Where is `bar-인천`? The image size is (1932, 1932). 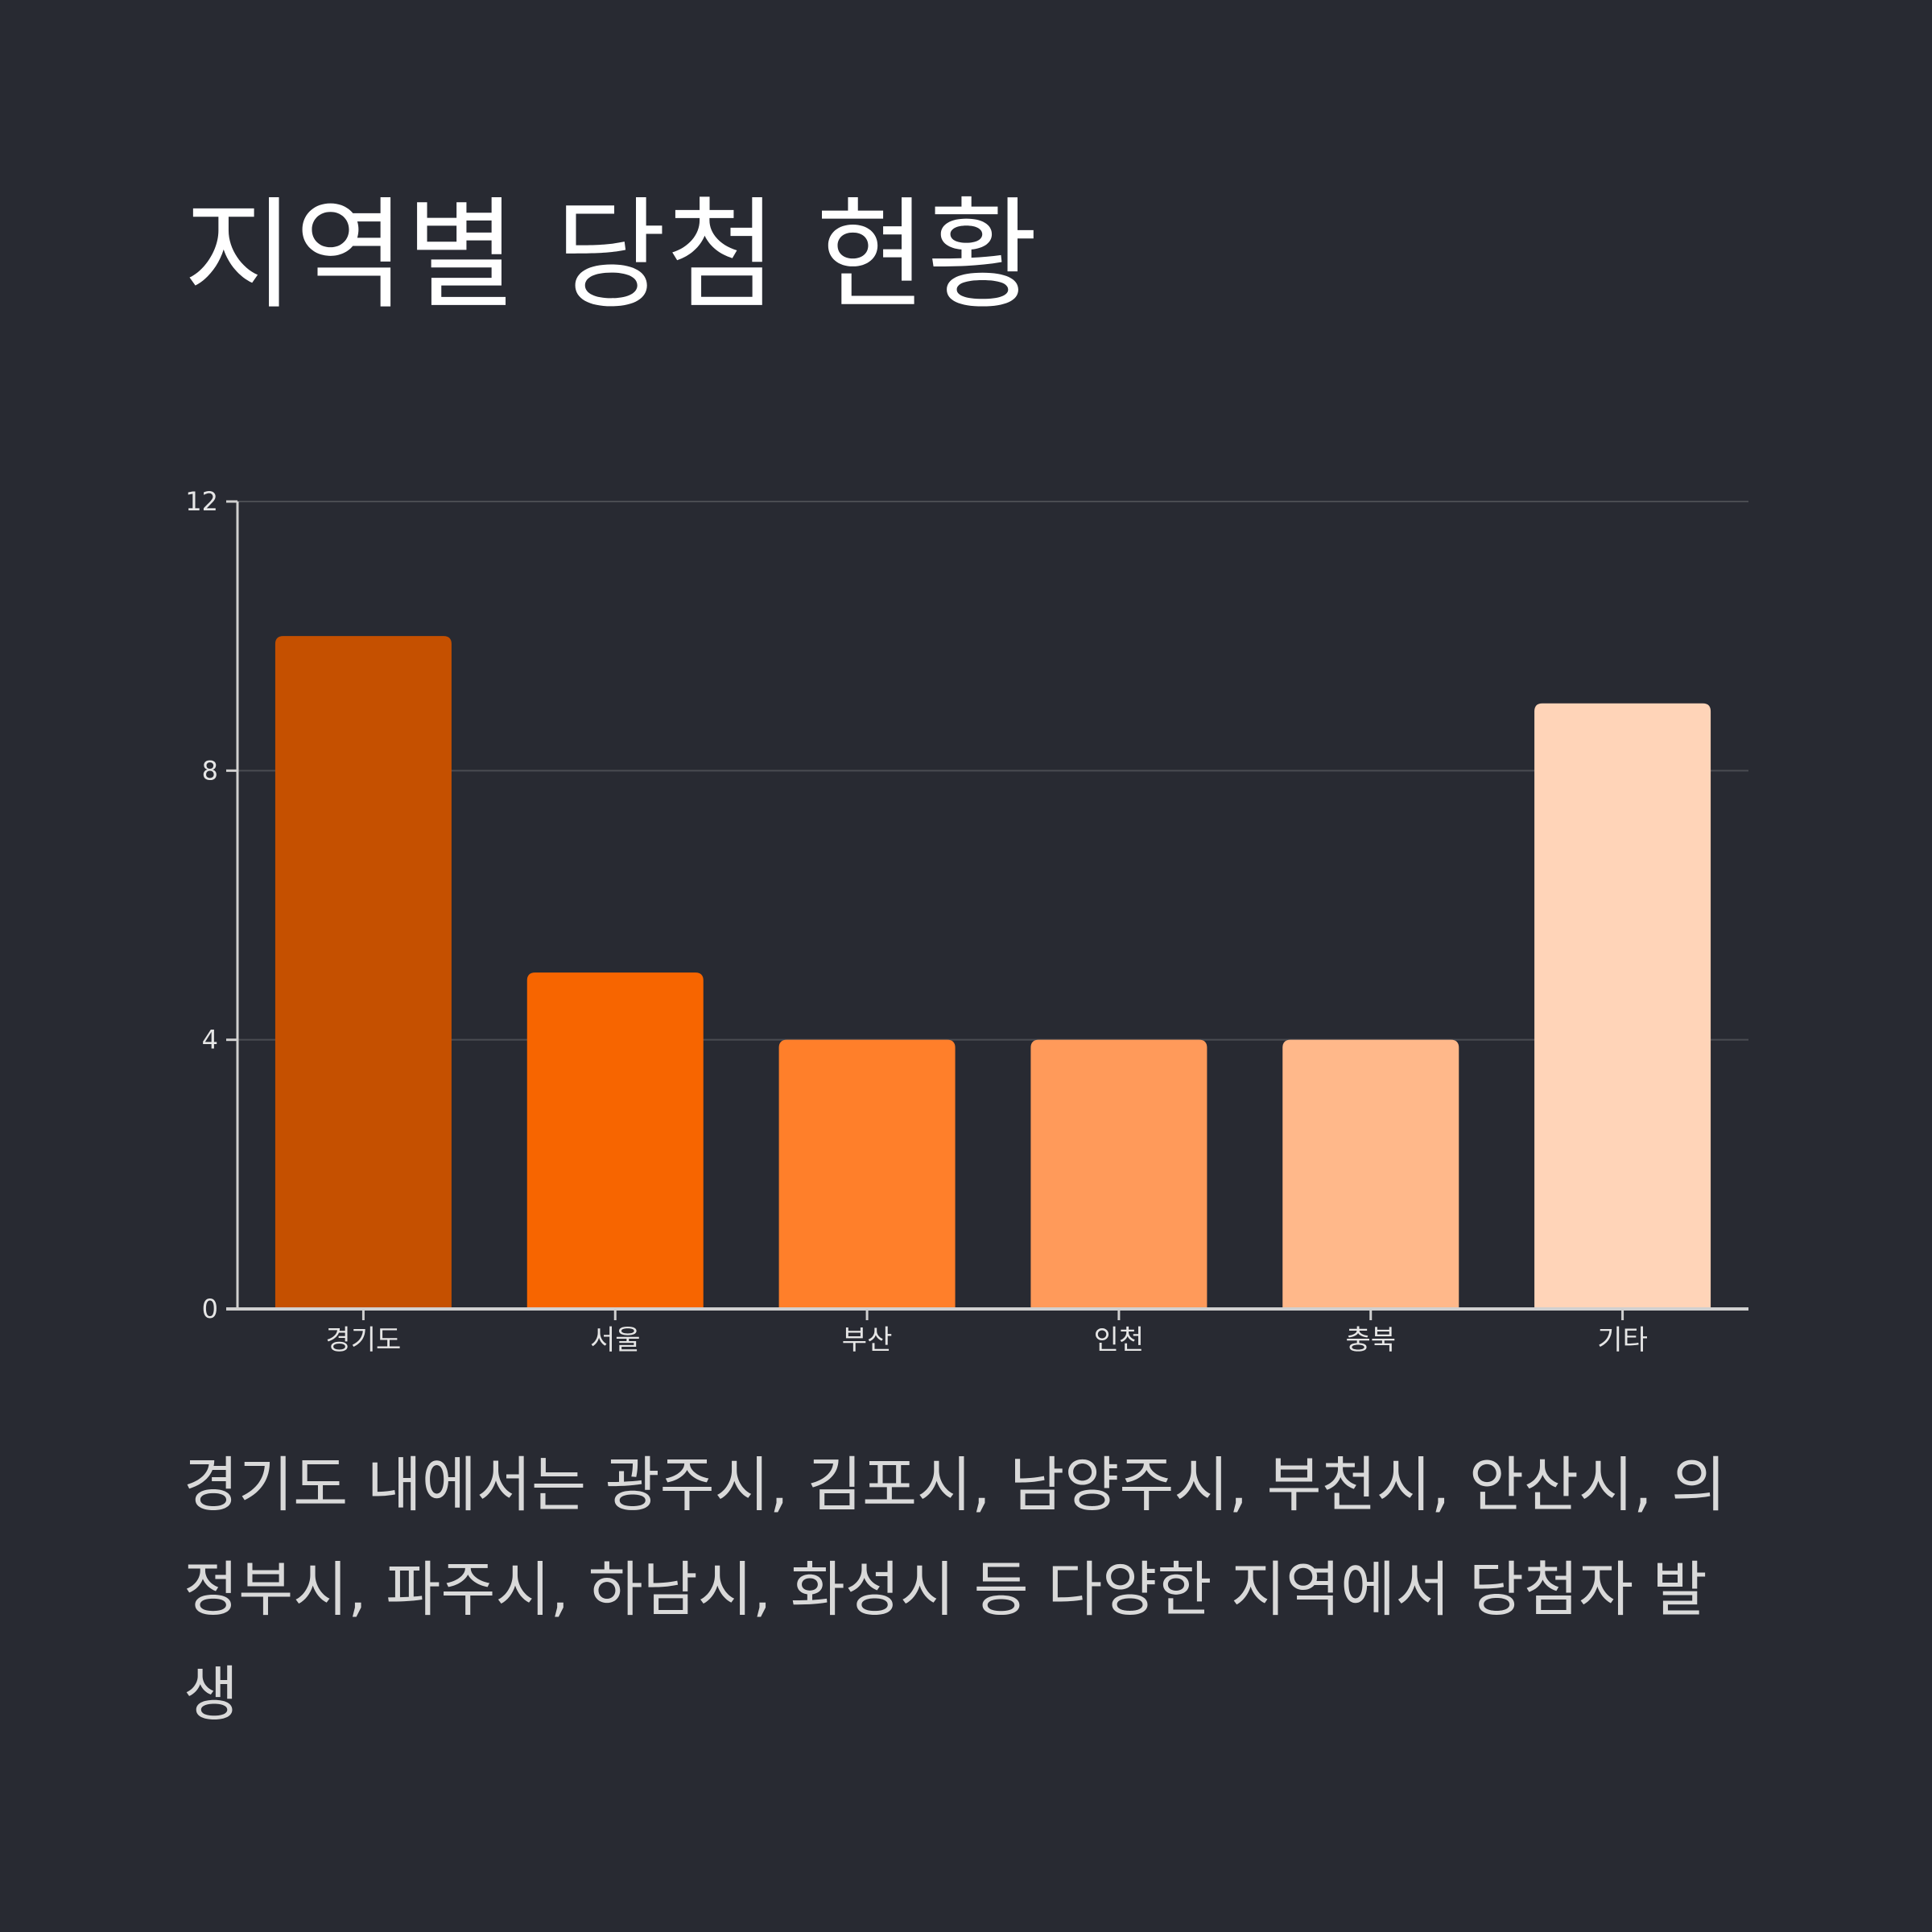 bar-인천 is located at coordinates (1119, 1174).